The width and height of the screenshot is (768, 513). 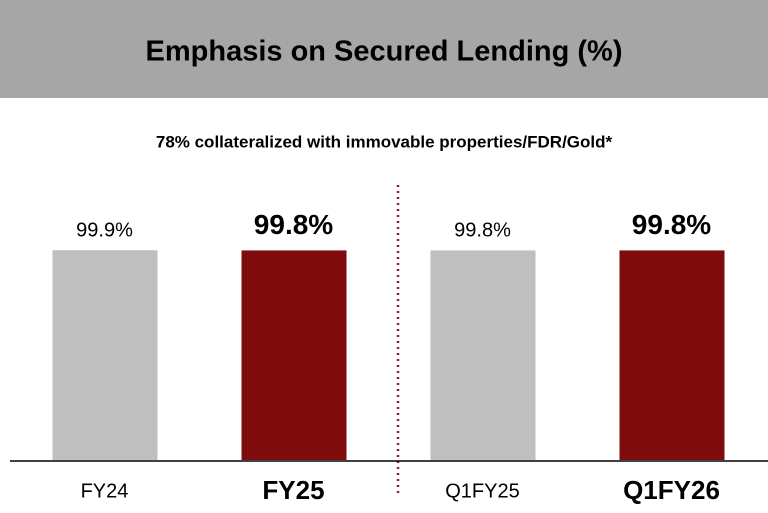 What do you see at coordinates (105, 491) in the screenshot?
I see `x-tick-label: FY24` at bounding box center [105, 491].